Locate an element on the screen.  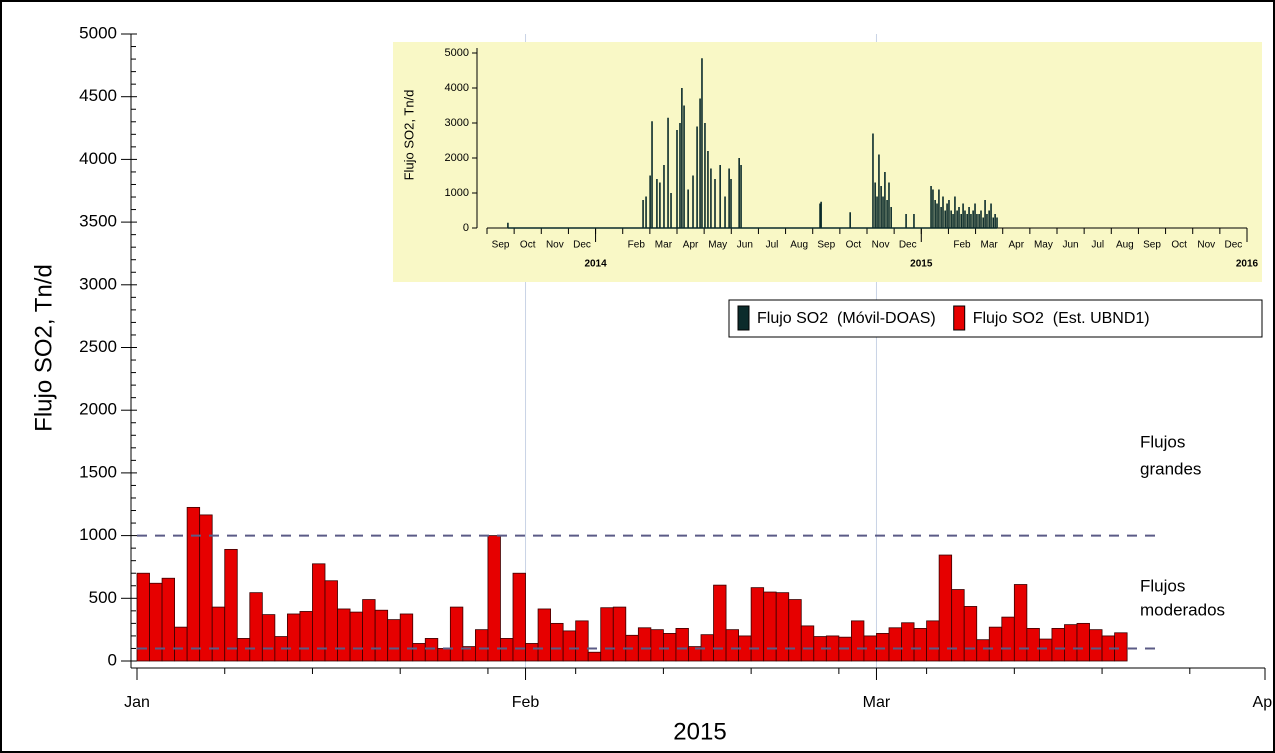
legend-box is located at coordinates (995, 318).